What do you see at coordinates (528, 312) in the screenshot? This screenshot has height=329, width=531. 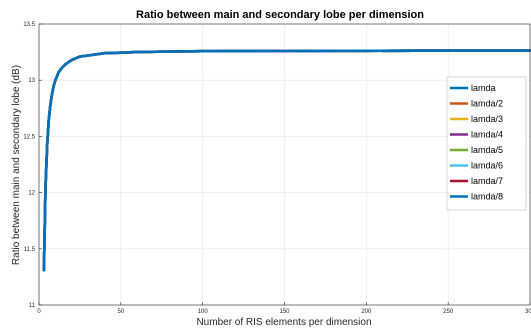 I see `x-tick-label: 300` at bounding box center [528, 312].